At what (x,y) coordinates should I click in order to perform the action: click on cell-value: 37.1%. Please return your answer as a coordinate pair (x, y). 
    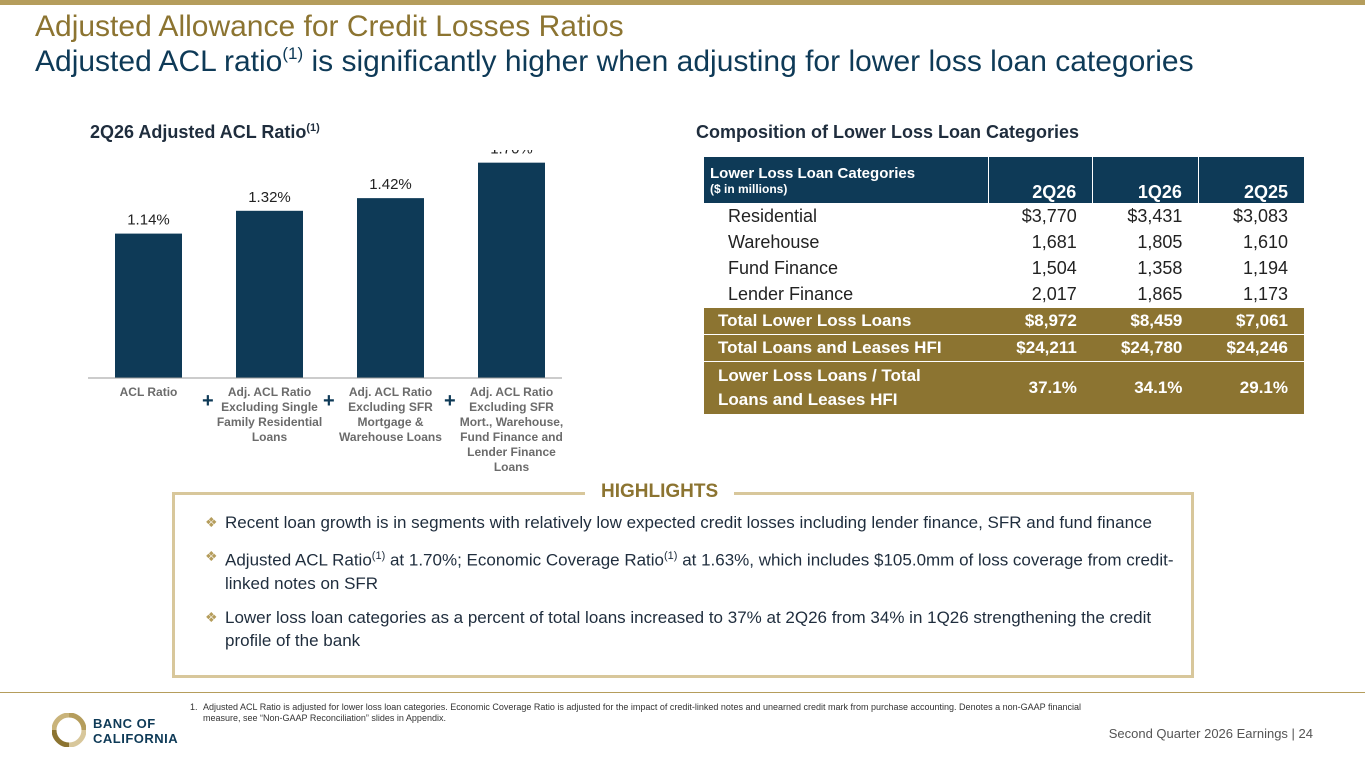
    Looking at the image, I should click on (1040, 387).